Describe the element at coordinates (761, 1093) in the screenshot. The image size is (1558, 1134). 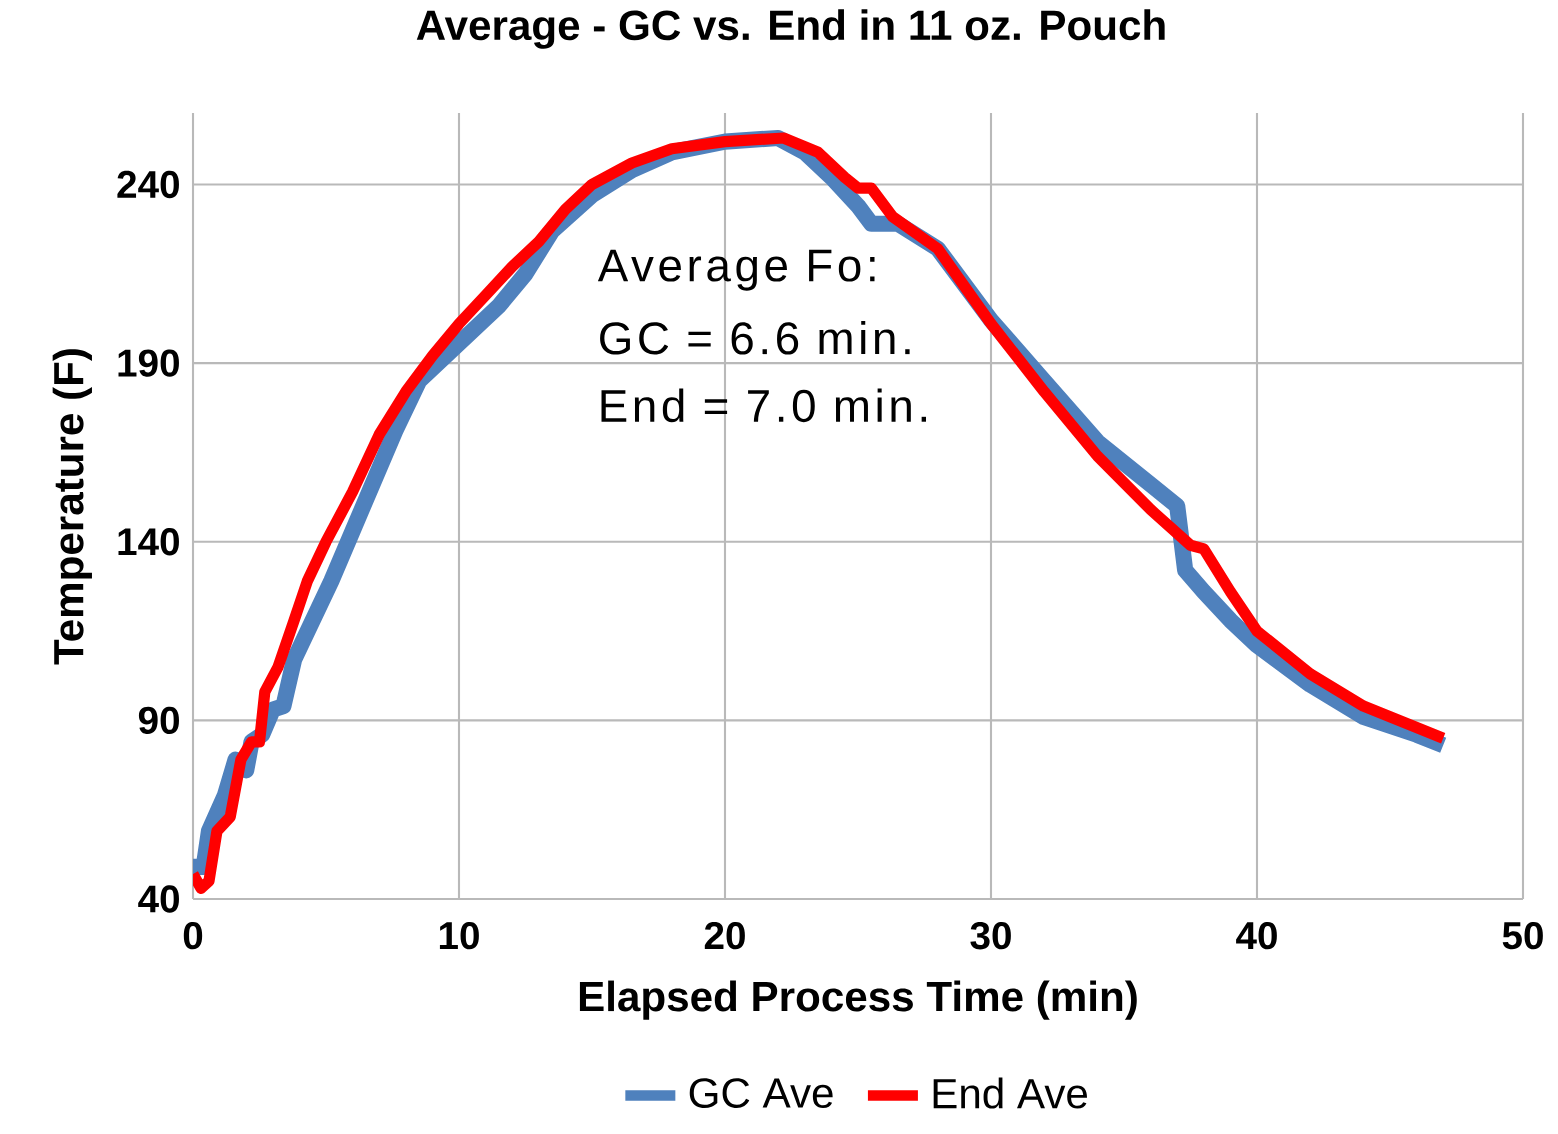
I see `legend-label: GC Ave` at that location.